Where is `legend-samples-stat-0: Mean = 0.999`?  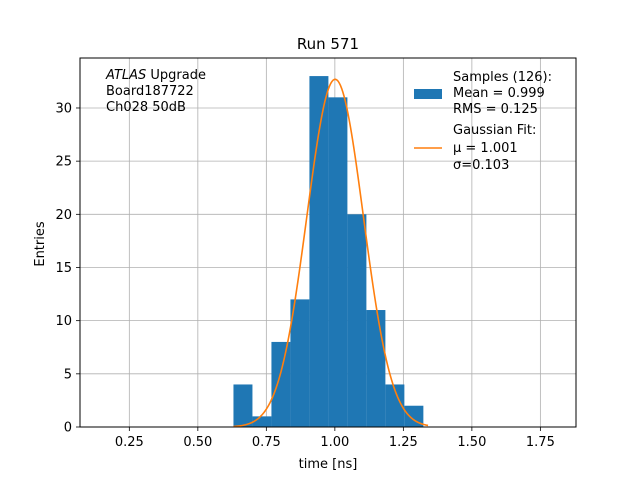
legend-samples-stat-0: Mean = 0.999 is located at coordinates (499, 93).